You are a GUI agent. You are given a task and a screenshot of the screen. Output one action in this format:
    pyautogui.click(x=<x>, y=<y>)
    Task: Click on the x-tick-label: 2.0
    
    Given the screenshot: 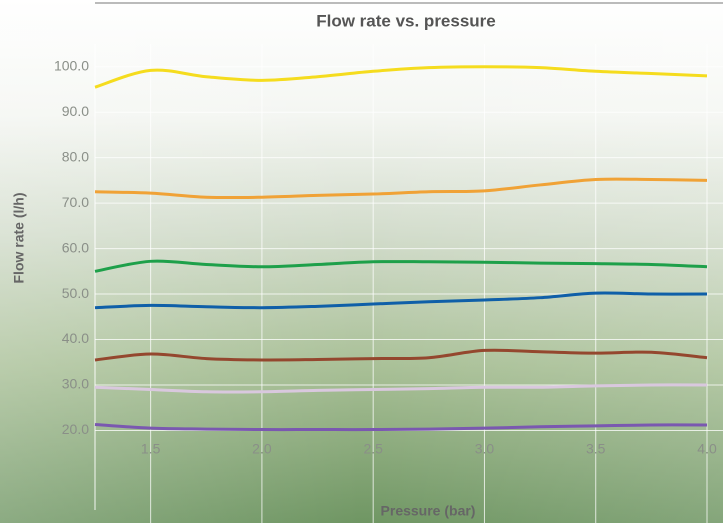 What is the action you would take?
    pyautogui.click(x=262, y=449)
    